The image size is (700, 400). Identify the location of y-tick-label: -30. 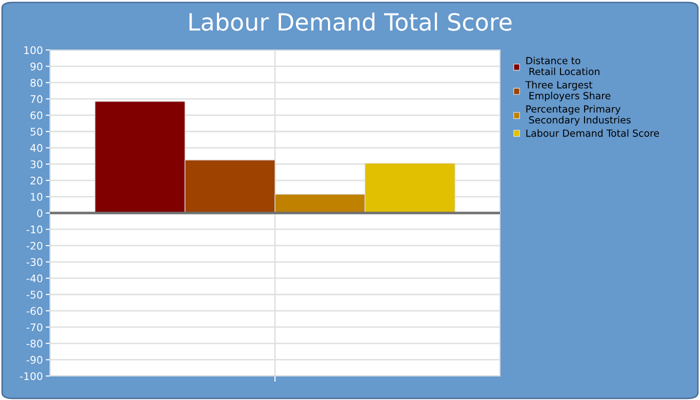
(34, 262).